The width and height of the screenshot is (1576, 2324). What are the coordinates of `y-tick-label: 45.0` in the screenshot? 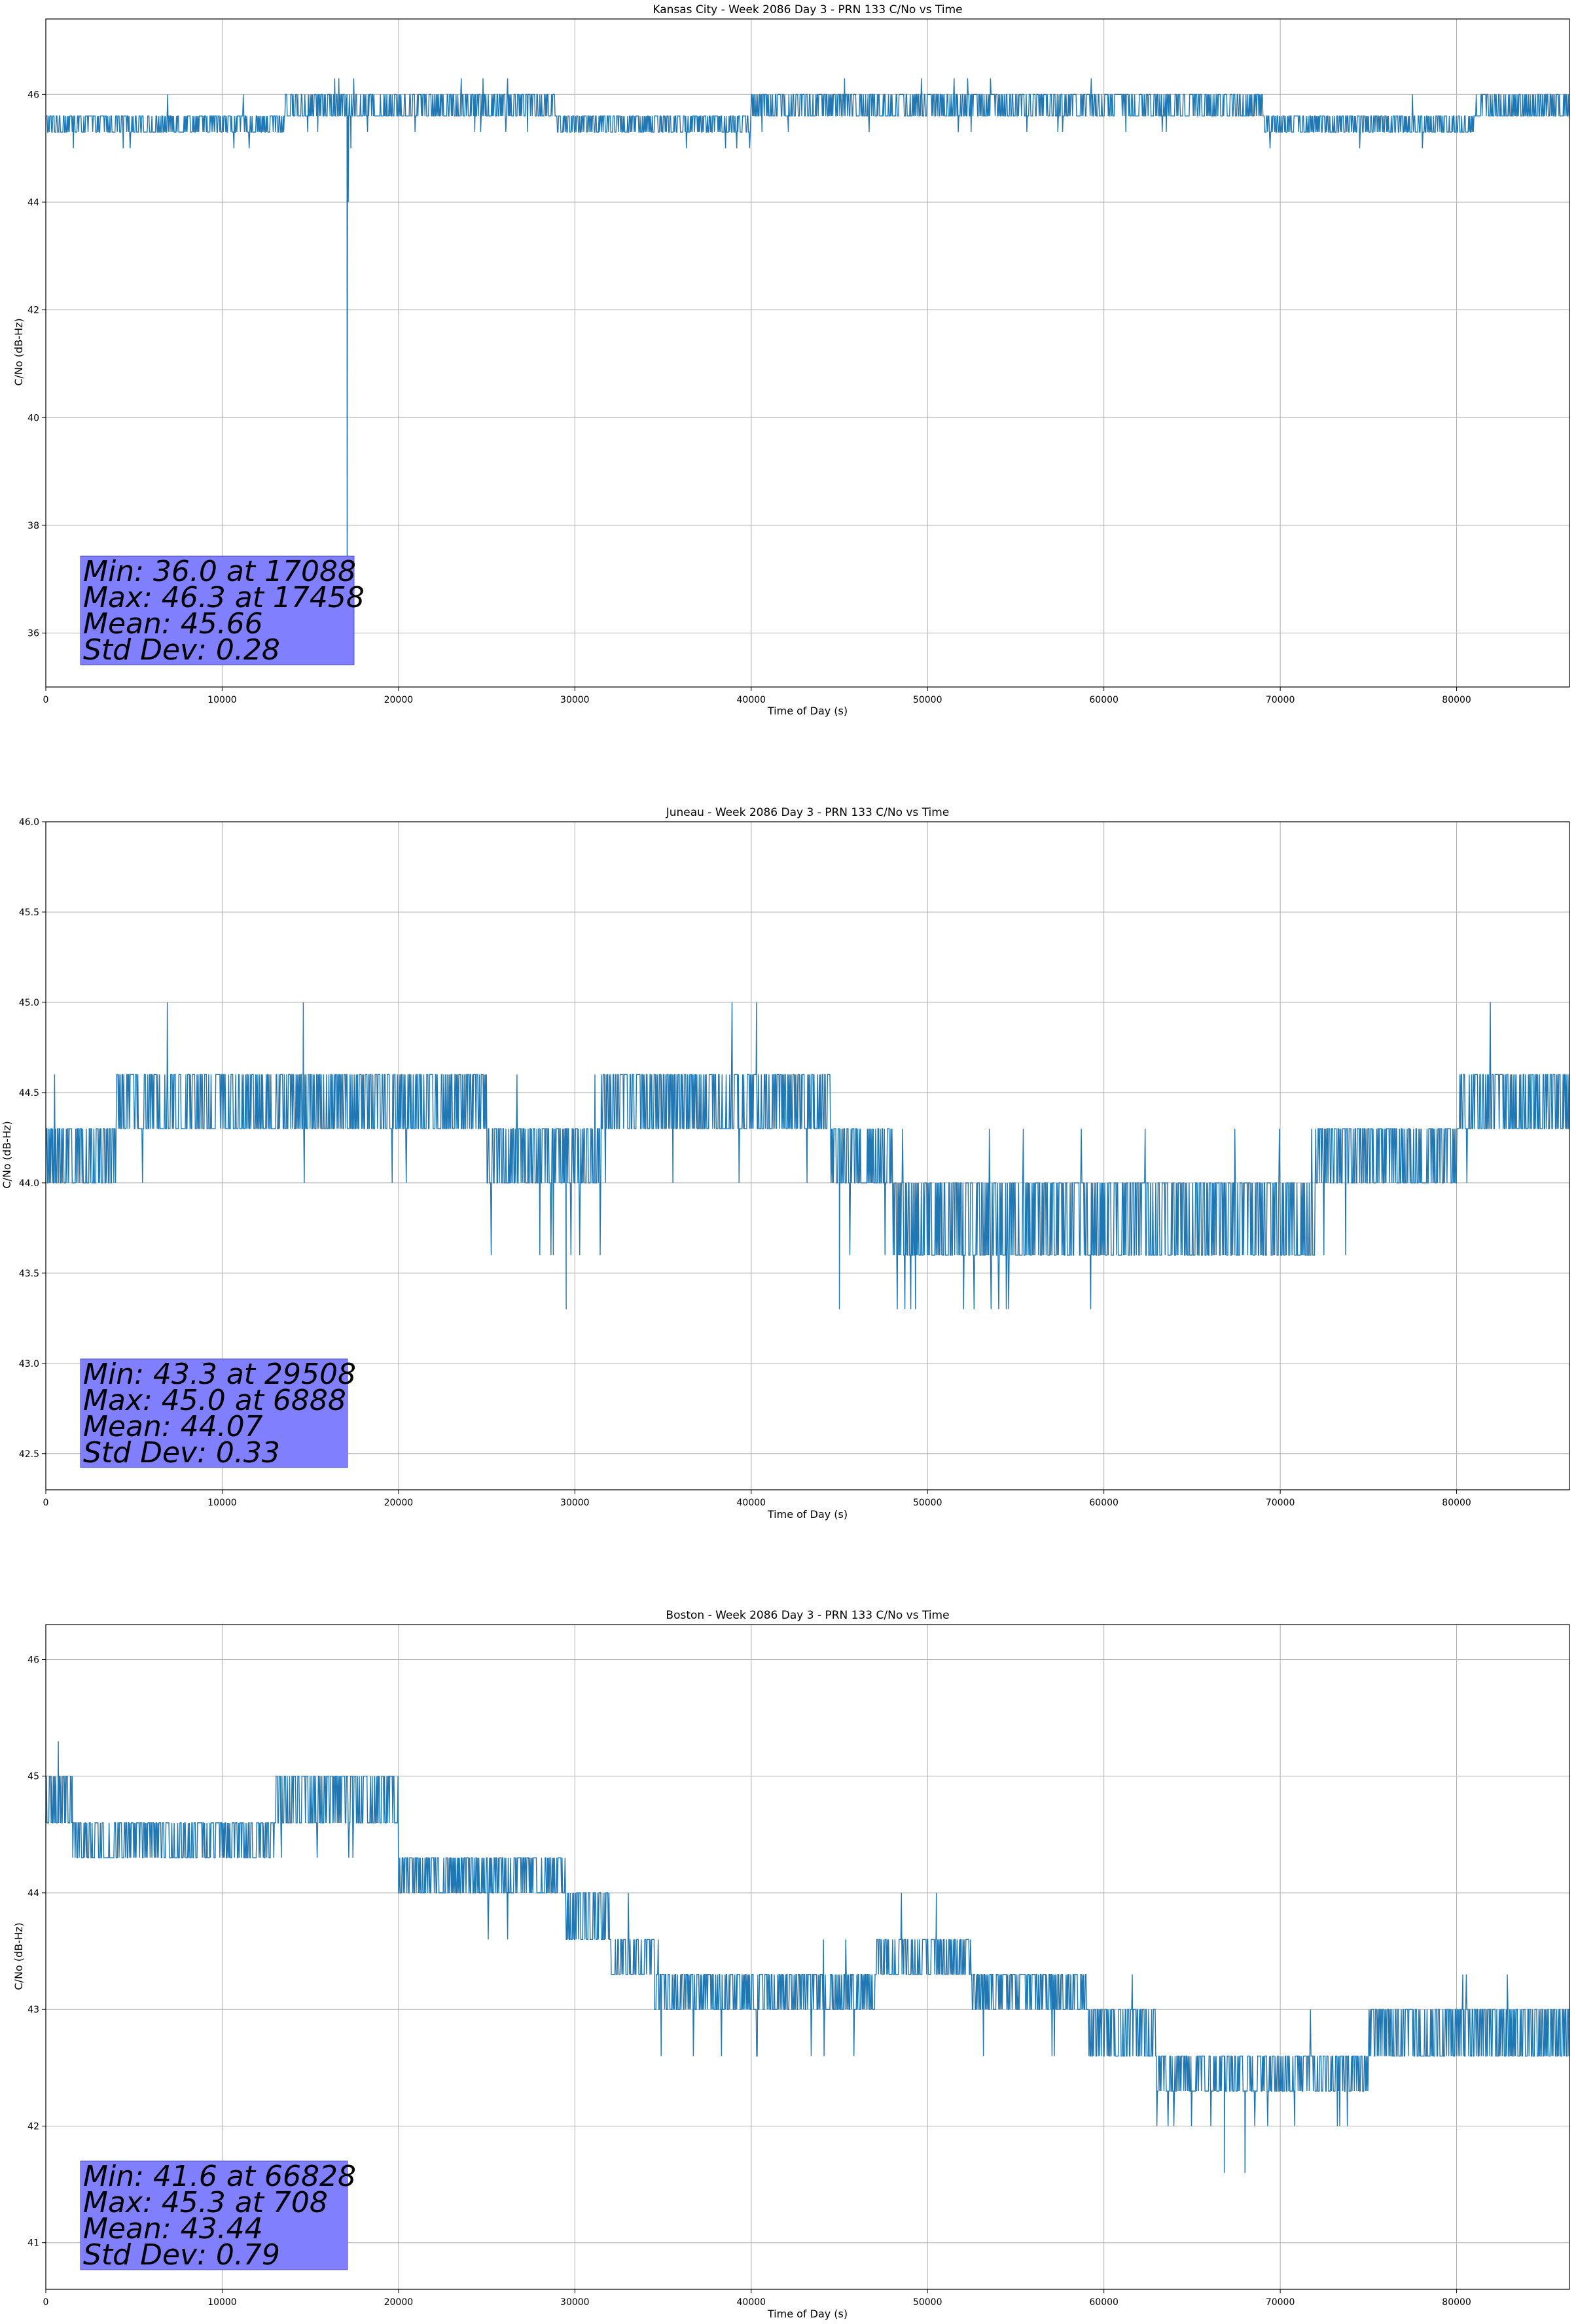 It's located at (29, 1003).